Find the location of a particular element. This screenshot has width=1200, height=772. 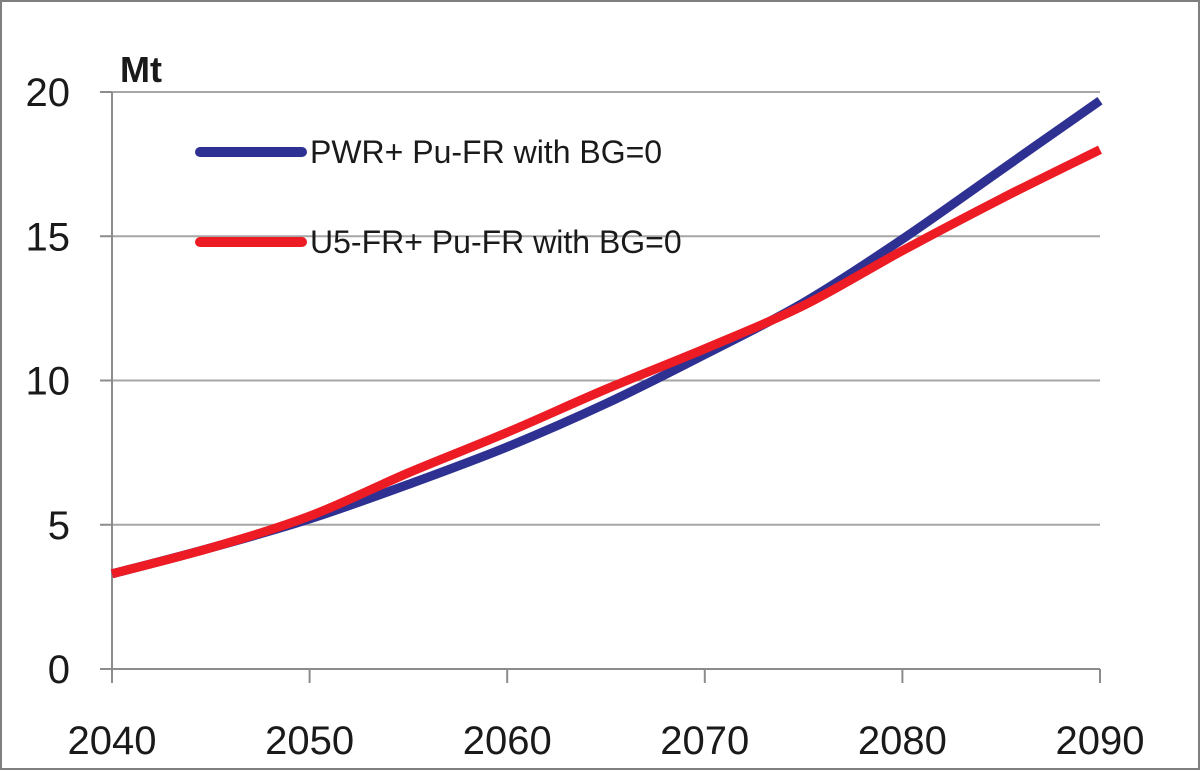

legend-label: U5-FR+ Pu-FR with BG=0 is located at coordinates (496, 242).